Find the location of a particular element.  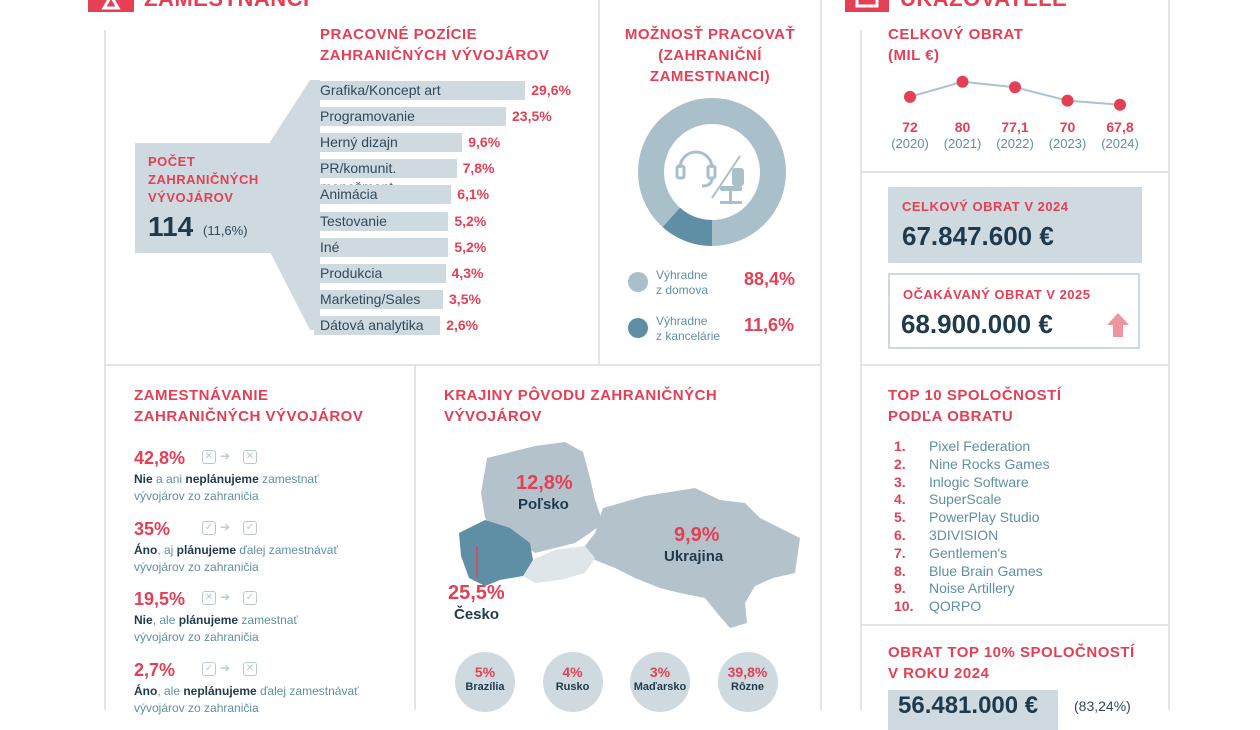

rank-number: 4. is located at coordinates (900, 499).